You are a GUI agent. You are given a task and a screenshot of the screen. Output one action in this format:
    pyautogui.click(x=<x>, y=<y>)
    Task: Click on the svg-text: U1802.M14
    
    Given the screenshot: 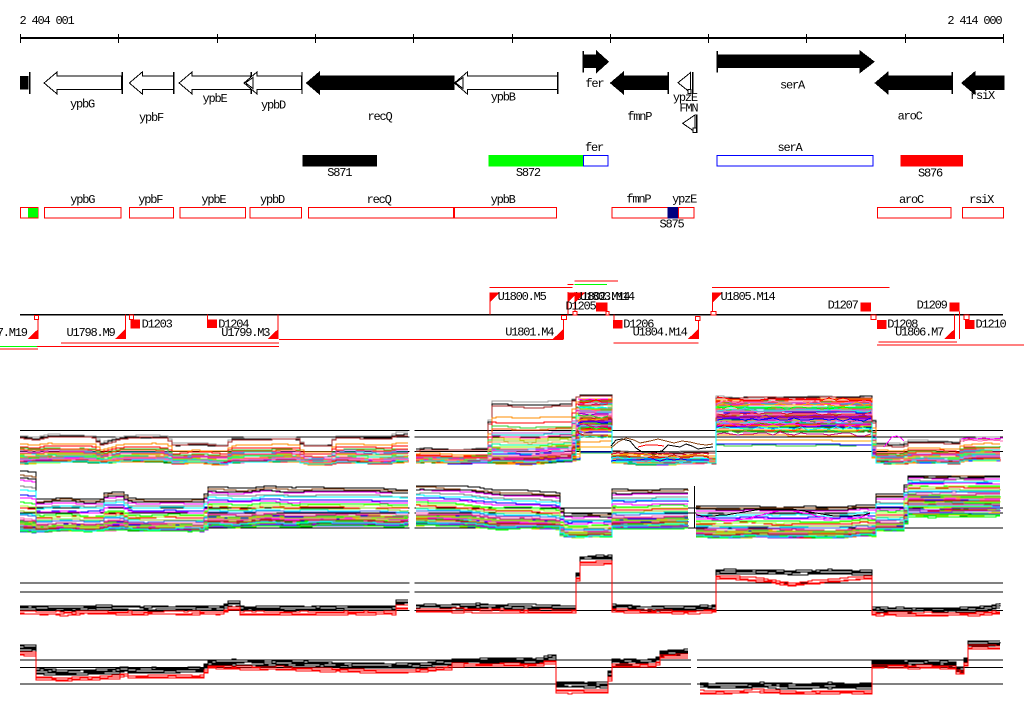 What is the action you would take?
    pyautogui.click(x=602, y=297)
    